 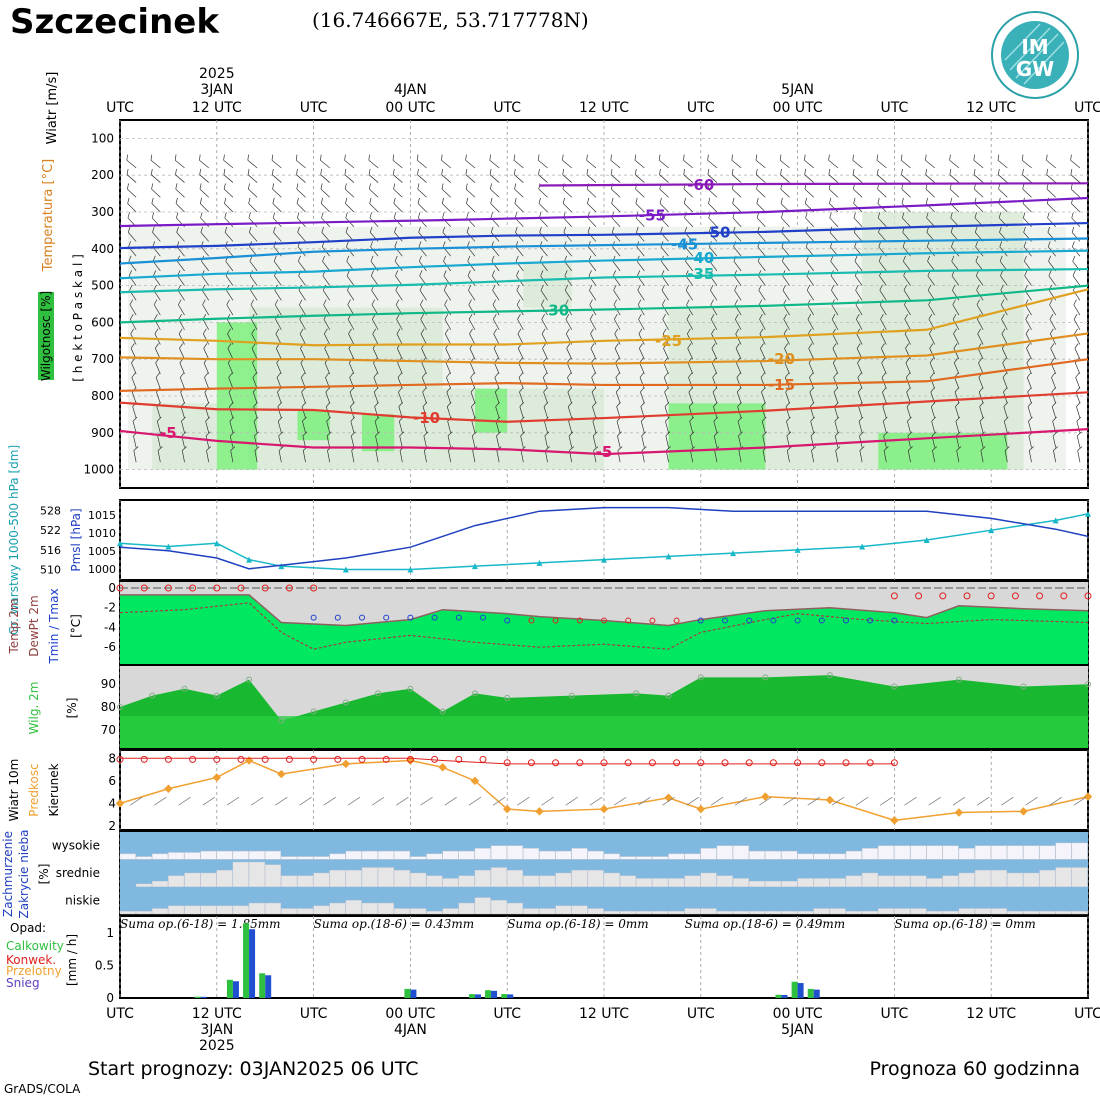 What do you see at coordinates (34, 789) in the screenshot?
I see `ylabel-wind-speed: Predkosc` at bounding box center [34, 789].